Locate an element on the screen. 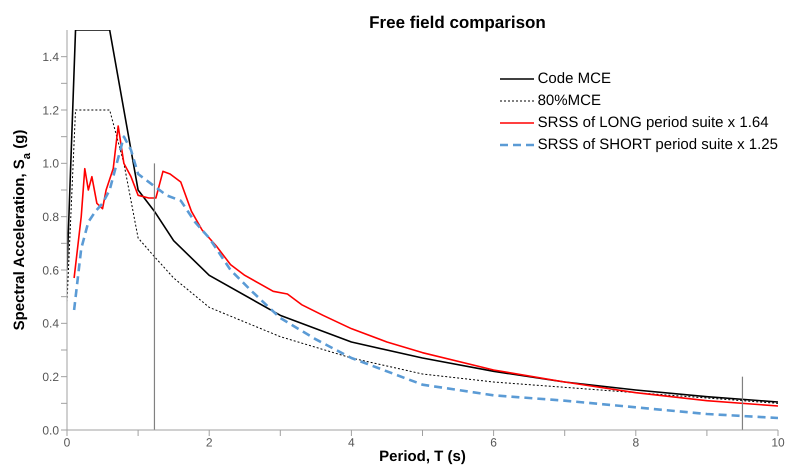  x-tick-label: 6 is located at coordinates (494, 443).